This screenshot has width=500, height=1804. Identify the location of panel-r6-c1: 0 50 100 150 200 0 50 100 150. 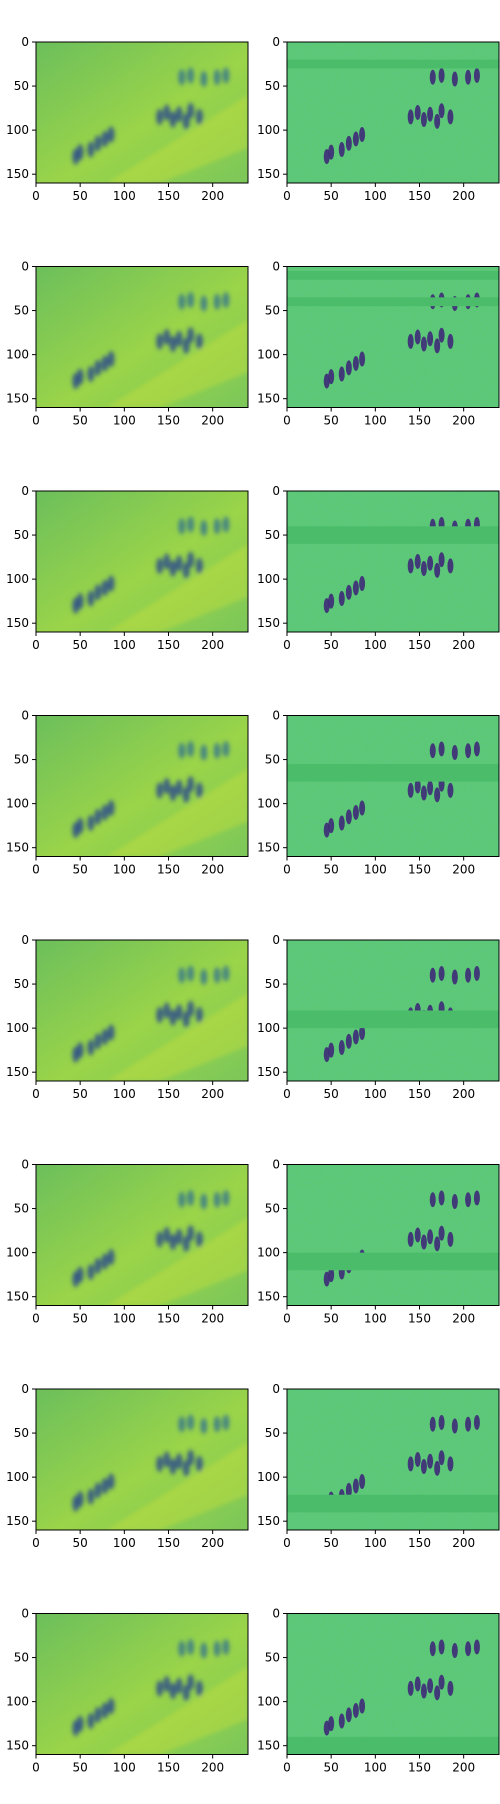
(127, 1242).